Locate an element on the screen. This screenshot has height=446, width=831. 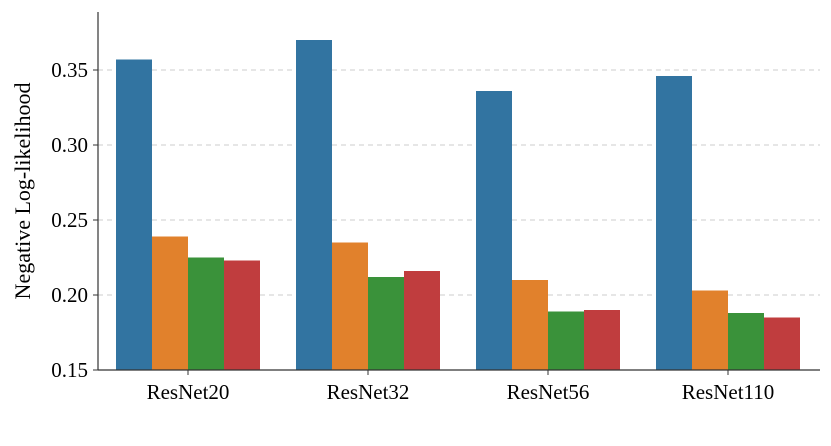
y-tick-label: 0.35 is located at coordinates (69, 70).